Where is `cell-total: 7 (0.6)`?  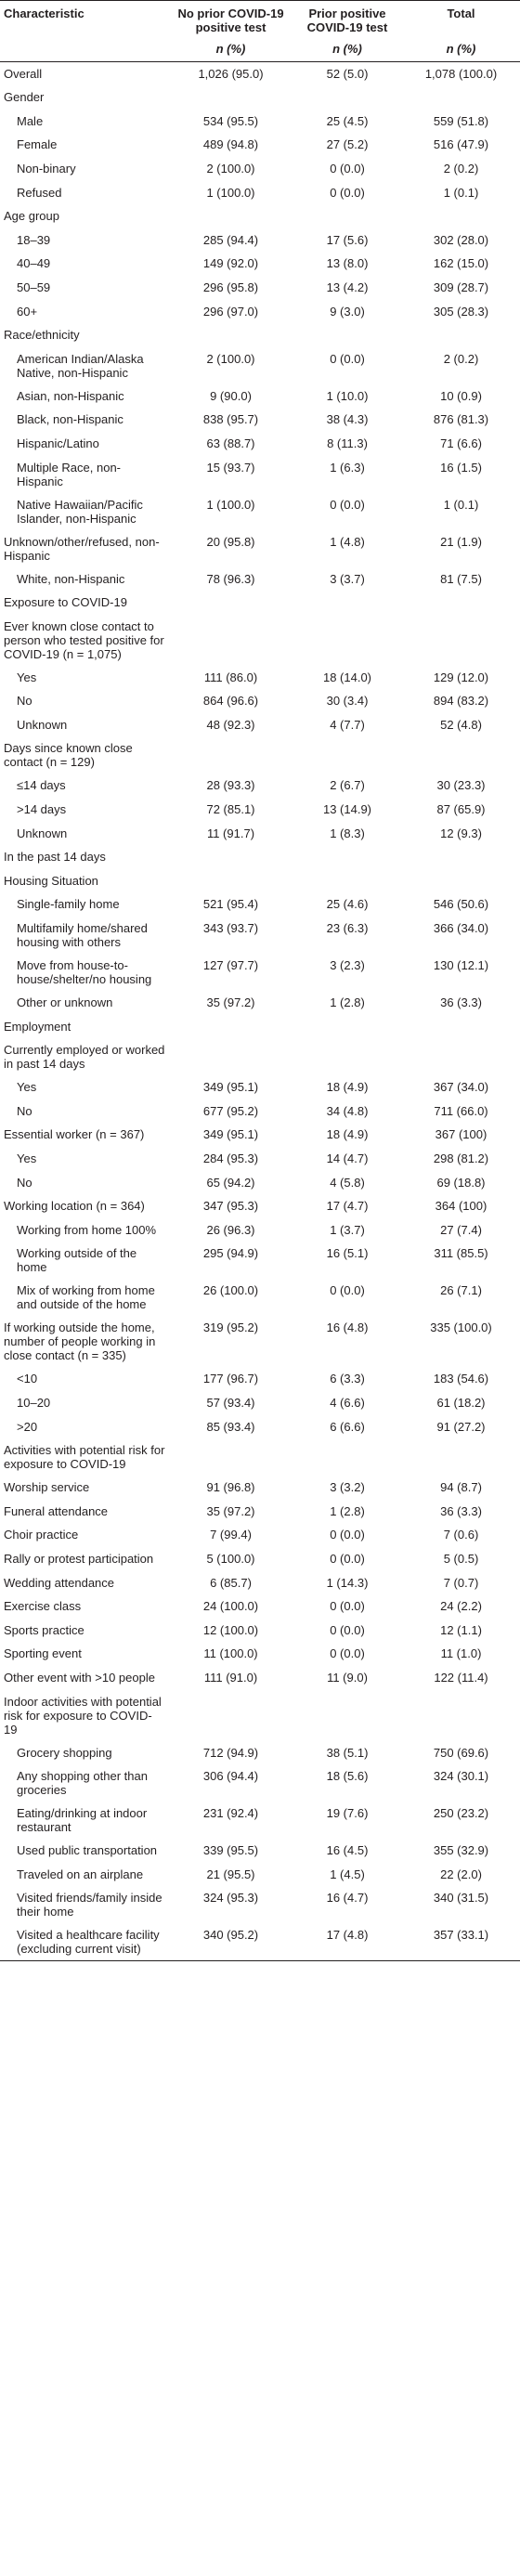 cell-total: 7 (0.6) is located at coordinates (461, 1535).